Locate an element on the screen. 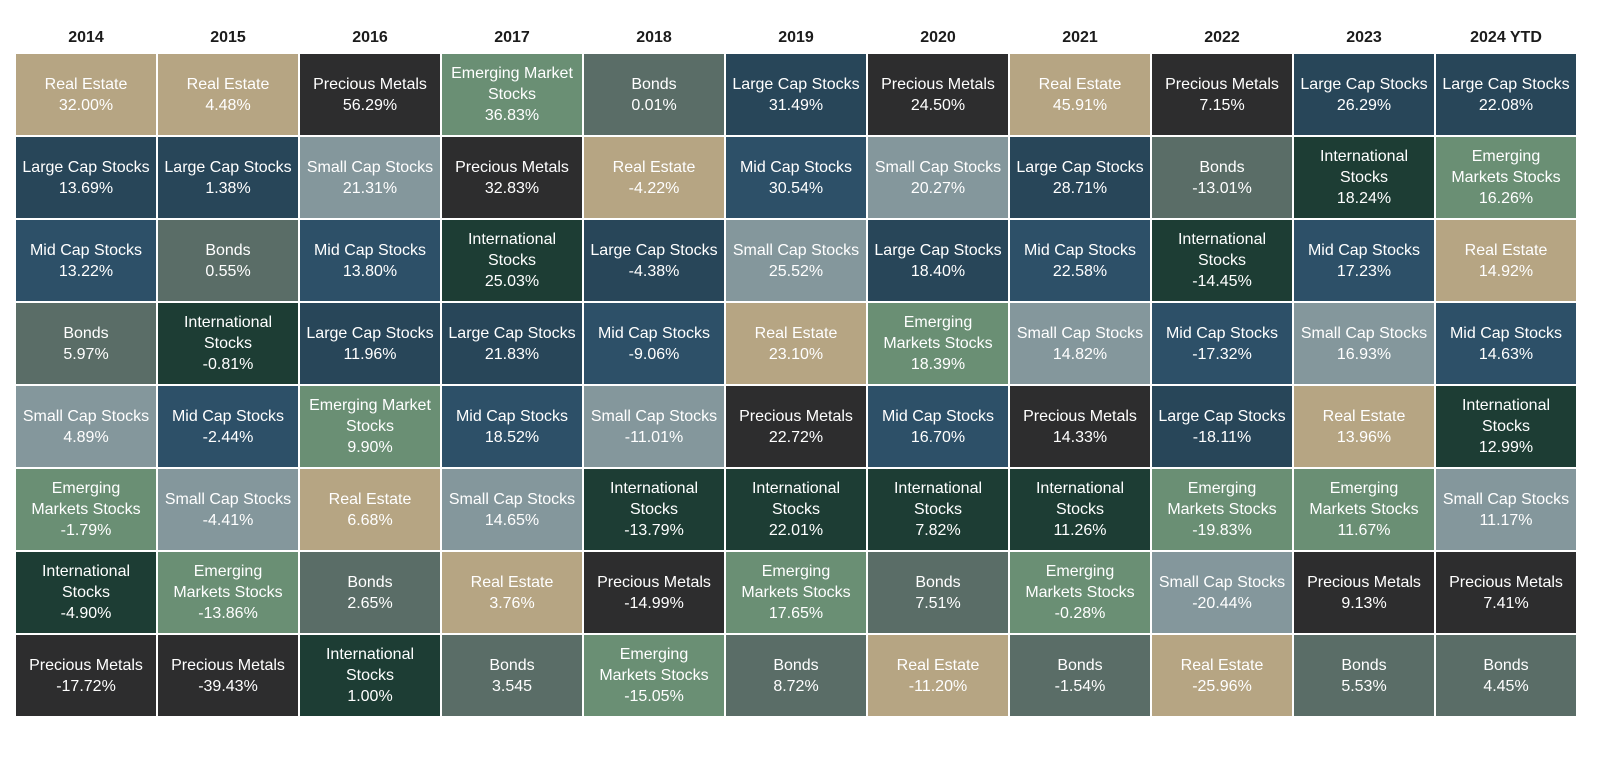 This screenshot has width=1600, height=759. return-cell: Emerging Markets Stocks -15.05% is located at coordinates (654, 675).